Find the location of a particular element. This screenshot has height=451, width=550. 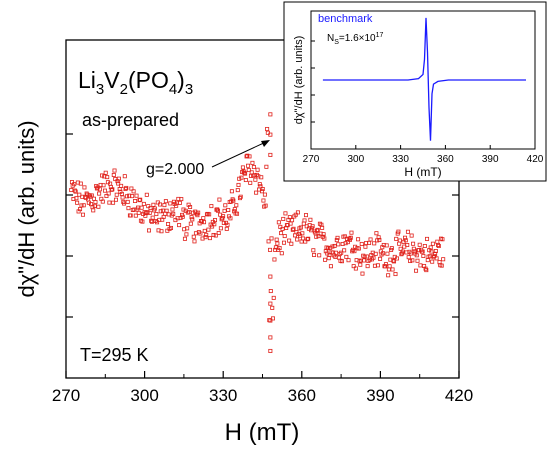

main-x-axis-title: H (mT) is located at coordinates (262, 432).